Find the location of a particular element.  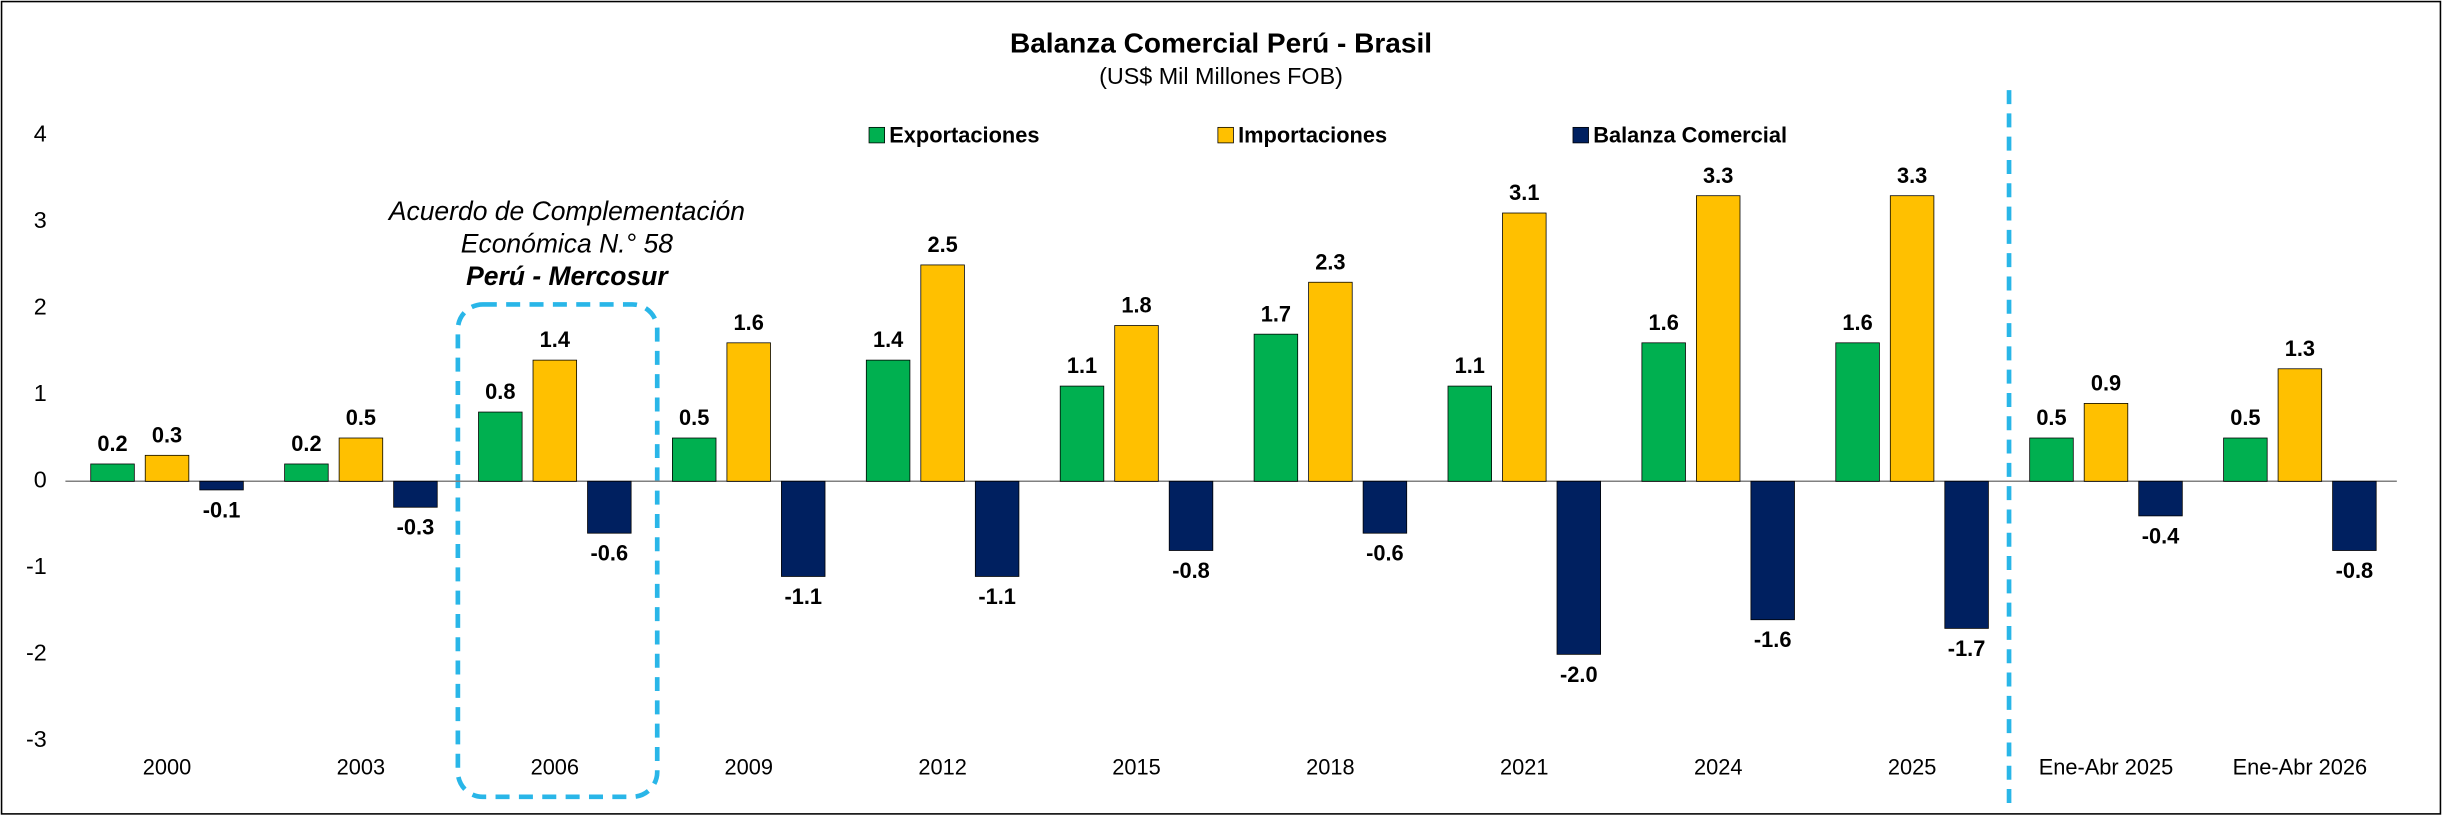

highlight-box is located at coordinates (557, 551).